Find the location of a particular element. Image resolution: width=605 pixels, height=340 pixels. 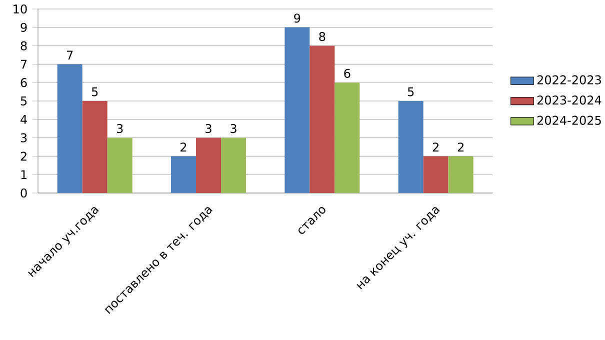

y-tick-label: 2 is located at coordinates (23, 156).